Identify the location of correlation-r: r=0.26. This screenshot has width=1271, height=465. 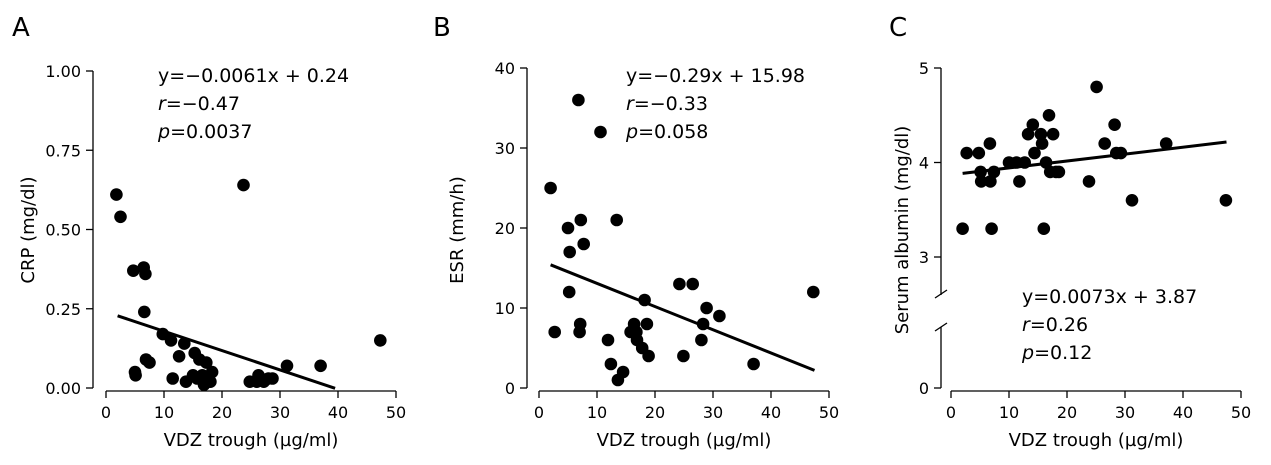
(1055, 325).